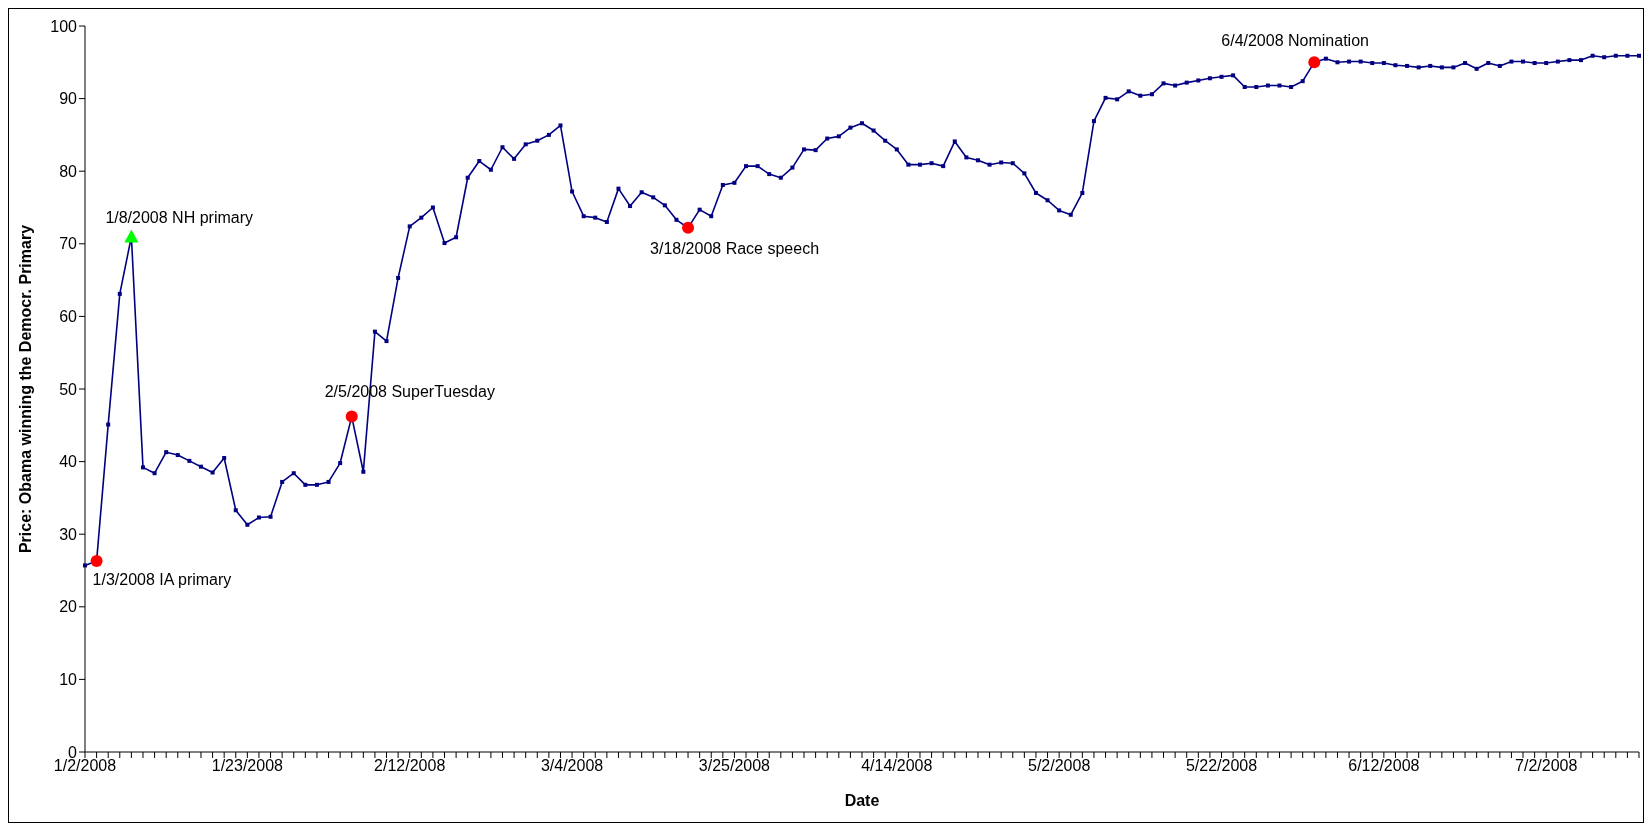 This screenshot has height=831, width=1652. Describe the element at coordinates (162, 580) in the screenshot. I see `data-label: 1/3/2008 IA primary` at that location.